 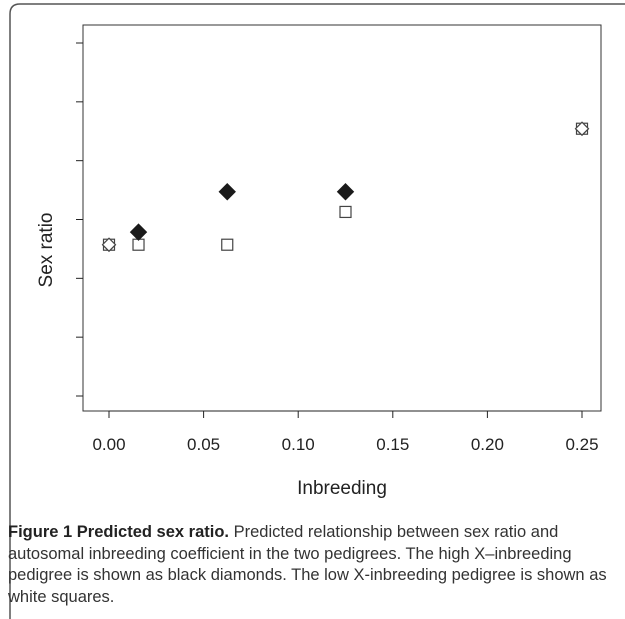 What do you see at coordinates (153, 532) in the screenshot?
I see `caption-title: Predicted sex ratio.` at bounding box center [153, 532].